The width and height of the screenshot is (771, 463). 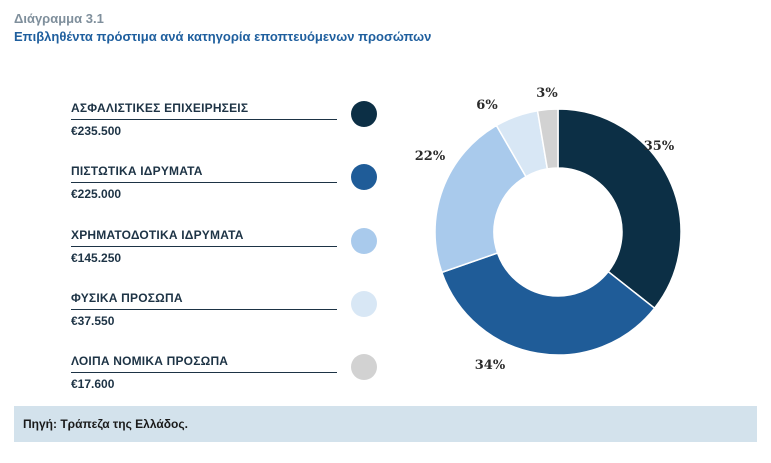 What do you see at coordinates (232, 125) in the screenshot?
I see `legend-item: ΑΣΦΑΛΙΣΤΙΚΕΣ ΕΠΙΧΕΙΡΗΣΕΙΣ €235.500` at bounding box center [232, 125].